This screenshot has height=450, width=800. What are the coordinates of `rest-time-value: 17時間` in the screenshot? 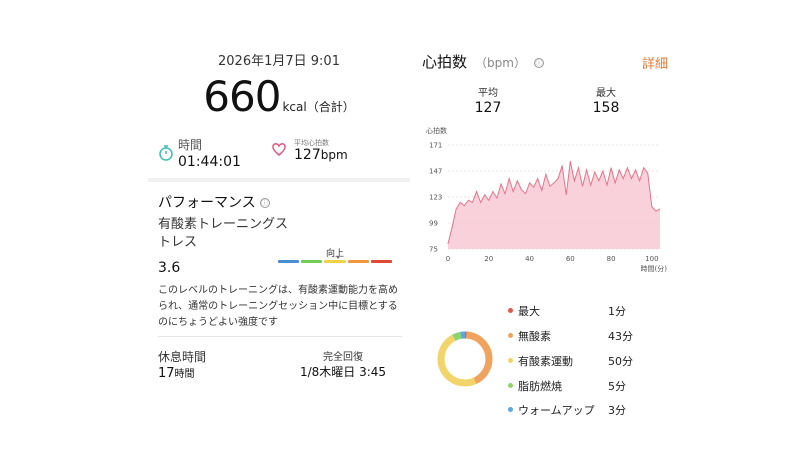 It's located at (176, 373).